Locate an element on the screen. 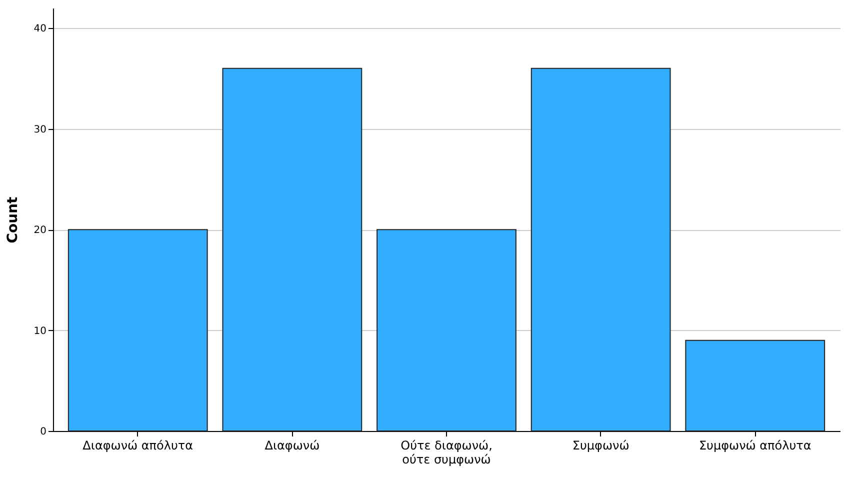  y-tick-label: 30 is located at coordinates (40, 130).